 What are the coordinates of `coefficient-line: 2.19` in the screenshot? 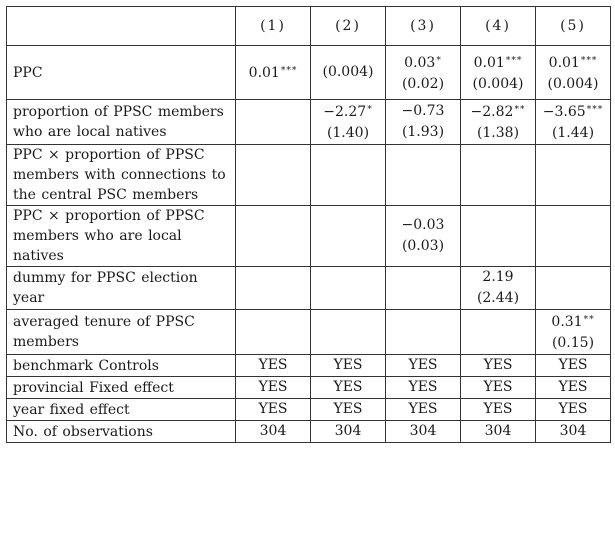 It's located at (498, 277).